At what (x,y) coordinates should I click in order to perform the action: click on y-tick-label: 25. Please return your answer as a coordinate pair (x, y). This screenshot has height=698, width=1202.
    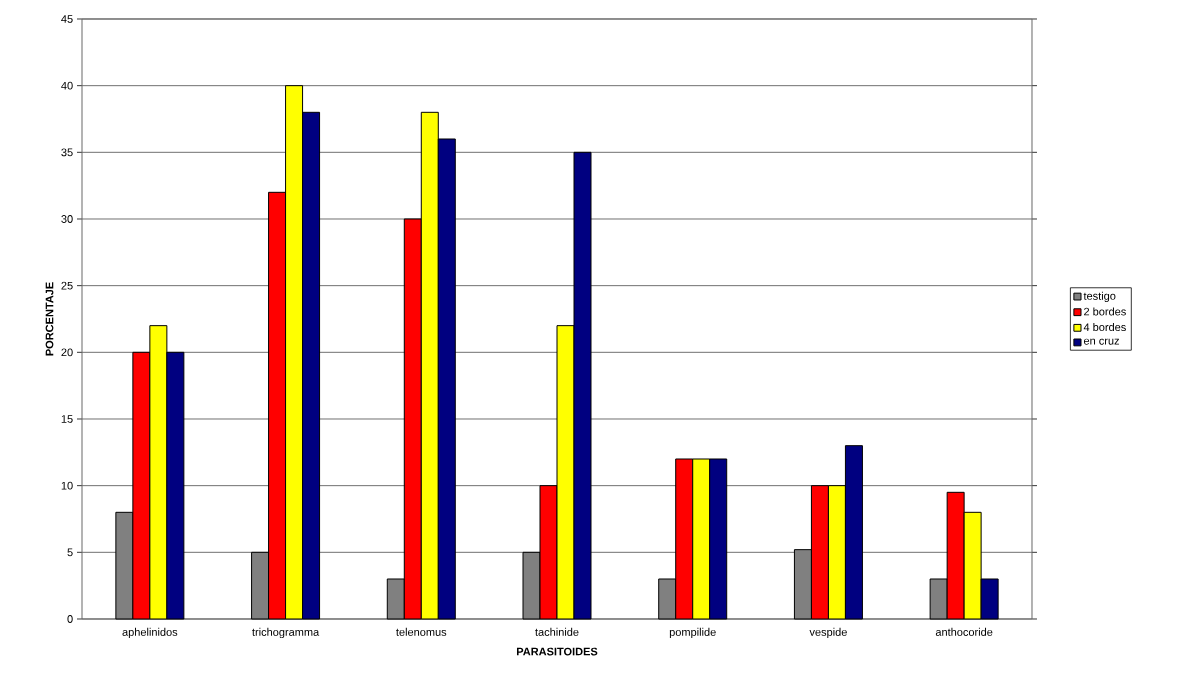
    Looking at the image, I should click on (67, 285).